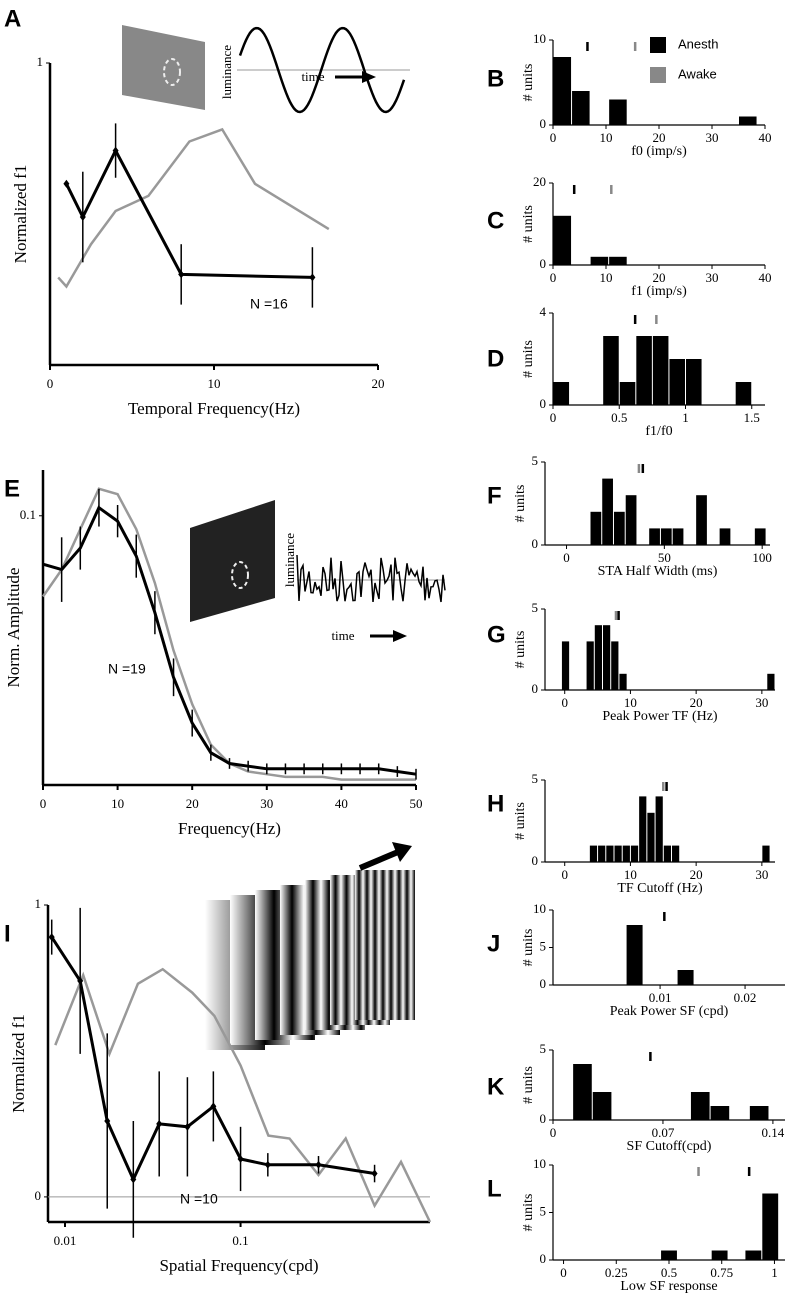  Describe the element at coordinates (660, 716) in the screenshot. I see `x-axis-title: Peak Power TF (Hz)` at that location.